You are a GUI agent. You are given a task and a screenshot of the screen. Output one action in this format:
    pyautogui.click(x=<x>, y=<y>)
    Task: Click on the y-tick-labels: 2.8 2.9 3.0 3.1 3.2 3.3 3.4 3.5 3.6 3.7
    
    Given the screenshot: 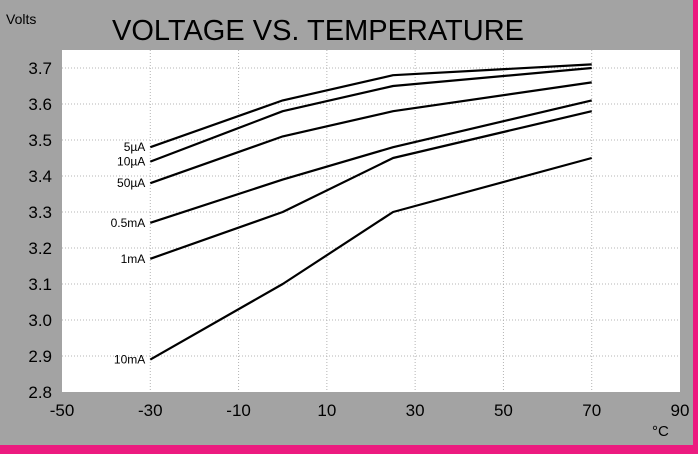 What is the action you would take?
    pyautogui.click(x=40, y=230)
    